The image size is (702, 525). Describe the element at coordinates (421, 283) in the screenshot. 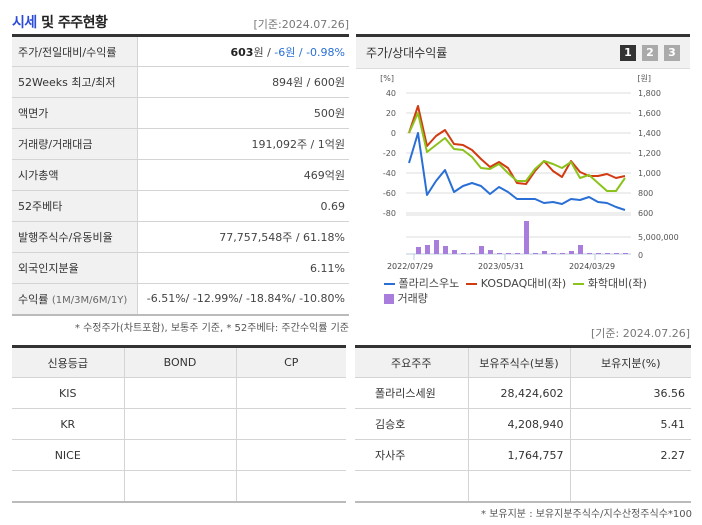

I see `legend-item-polaris: 폴라리스우노` at that location.